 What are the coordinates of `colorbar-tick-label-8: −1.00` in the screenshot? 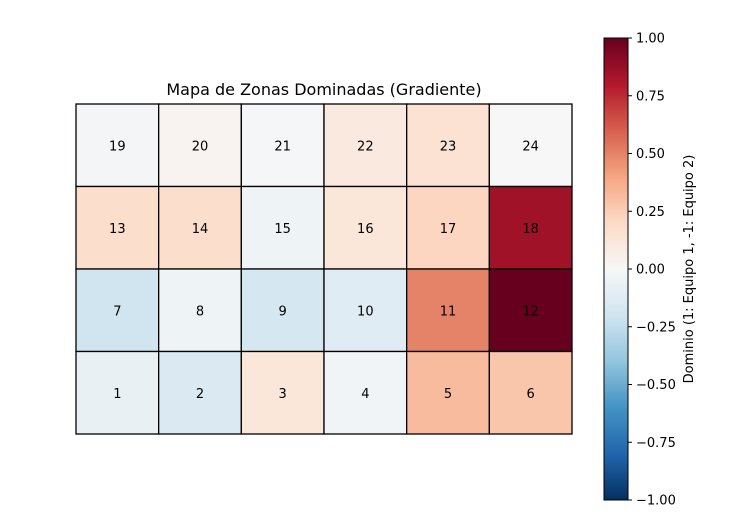 It's located at (656, 501).